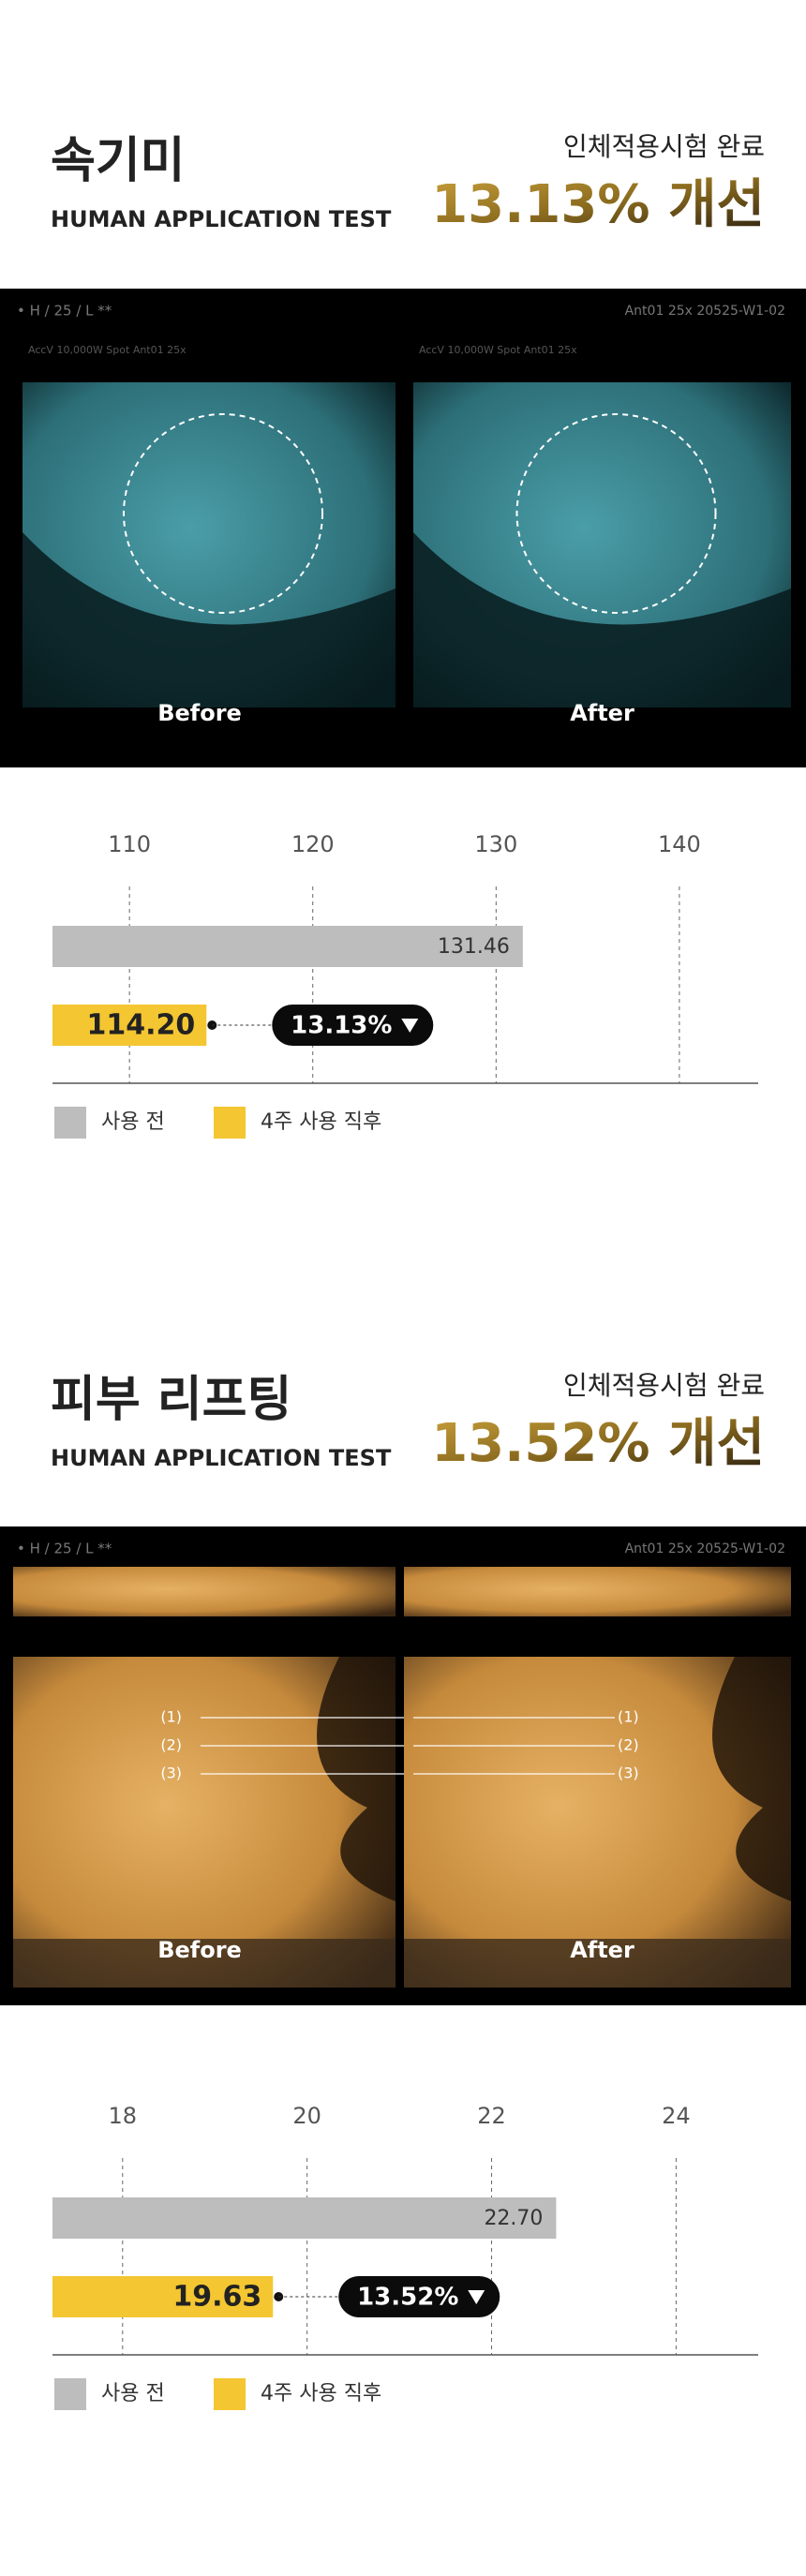 The width and height of the screenshot is (806, 2576). I want to click on value-label: 19.63, so click(217, 2297).